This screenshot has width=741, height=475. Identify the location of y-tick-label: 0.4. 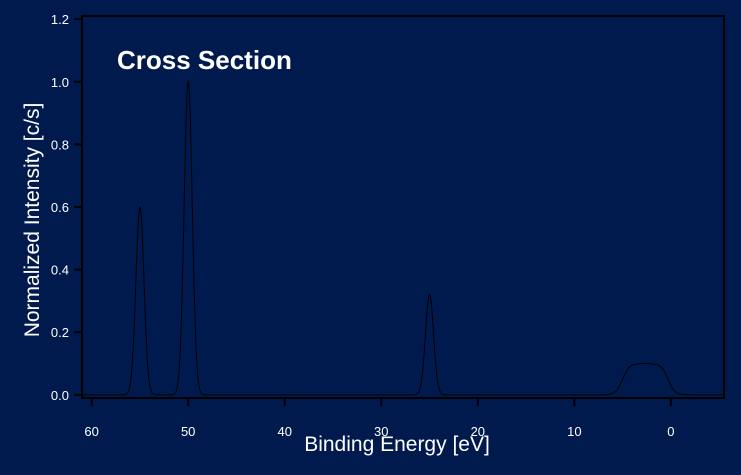
(60, 270).